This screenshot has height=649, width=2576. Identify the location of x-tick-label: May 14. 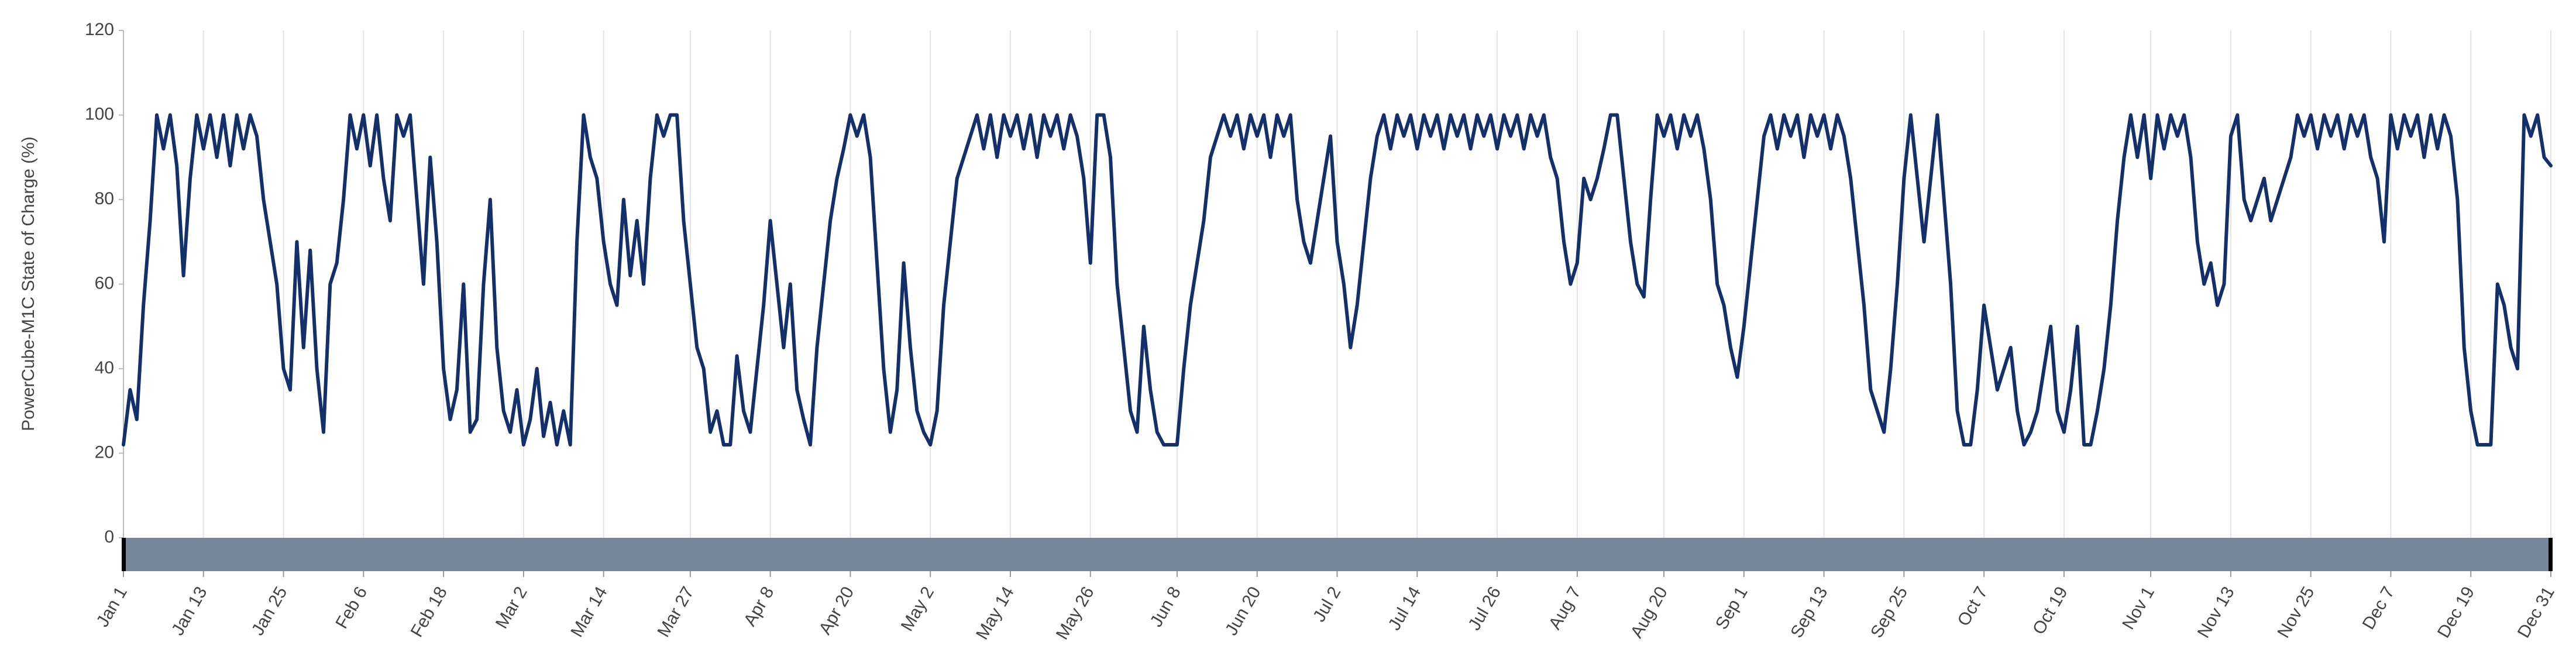
(995, 613).